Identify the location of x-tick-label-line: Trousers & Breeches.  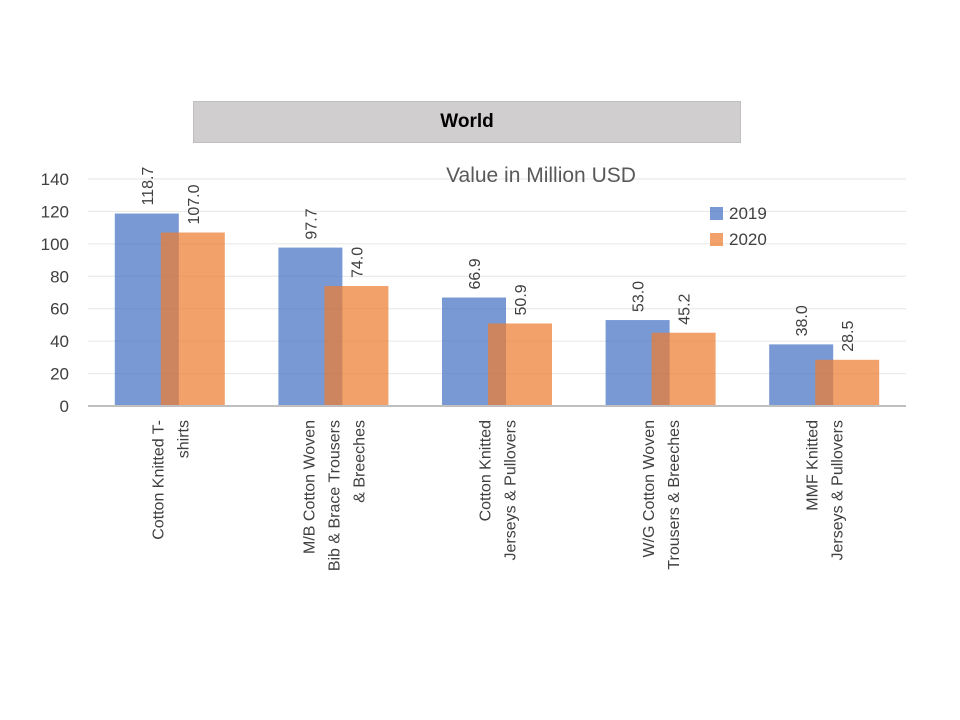
(674, 495).